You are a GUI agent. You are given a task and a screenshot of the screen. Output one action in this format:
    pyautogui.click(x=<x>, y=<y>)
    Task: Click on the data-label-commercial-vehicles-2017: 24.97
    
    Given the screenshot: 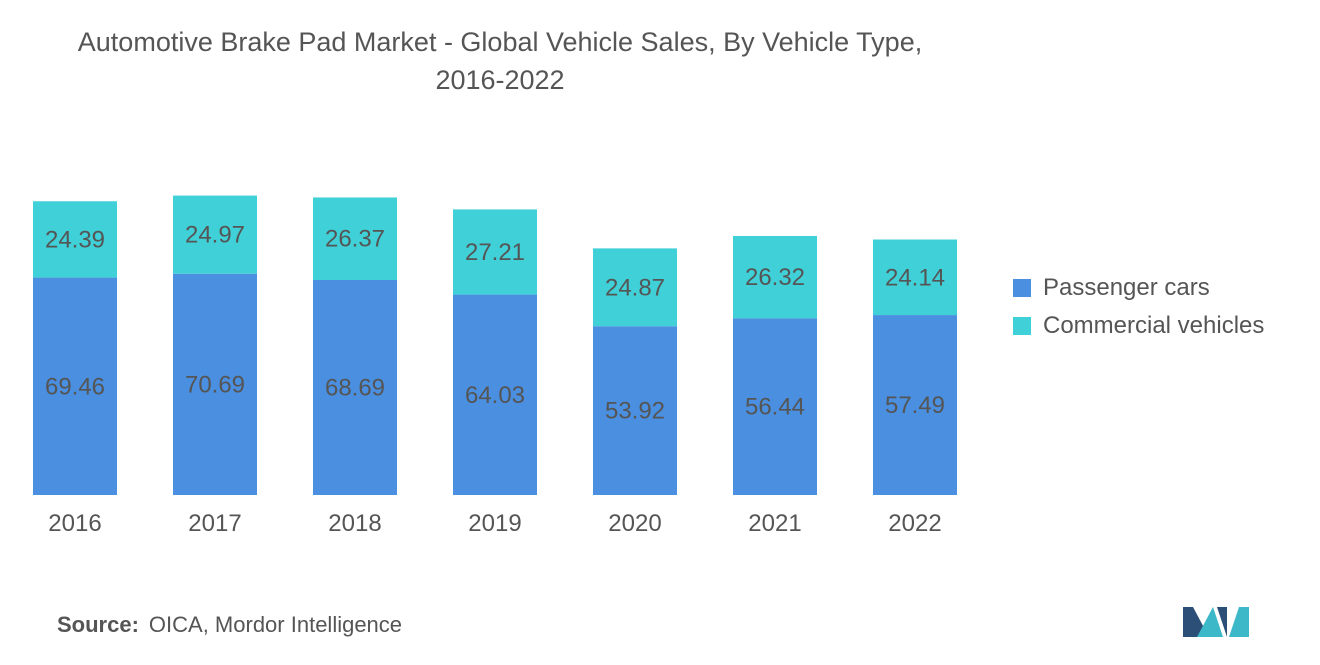 What is the action you would take?
    pyautogui.click(x=215, y=235)
    